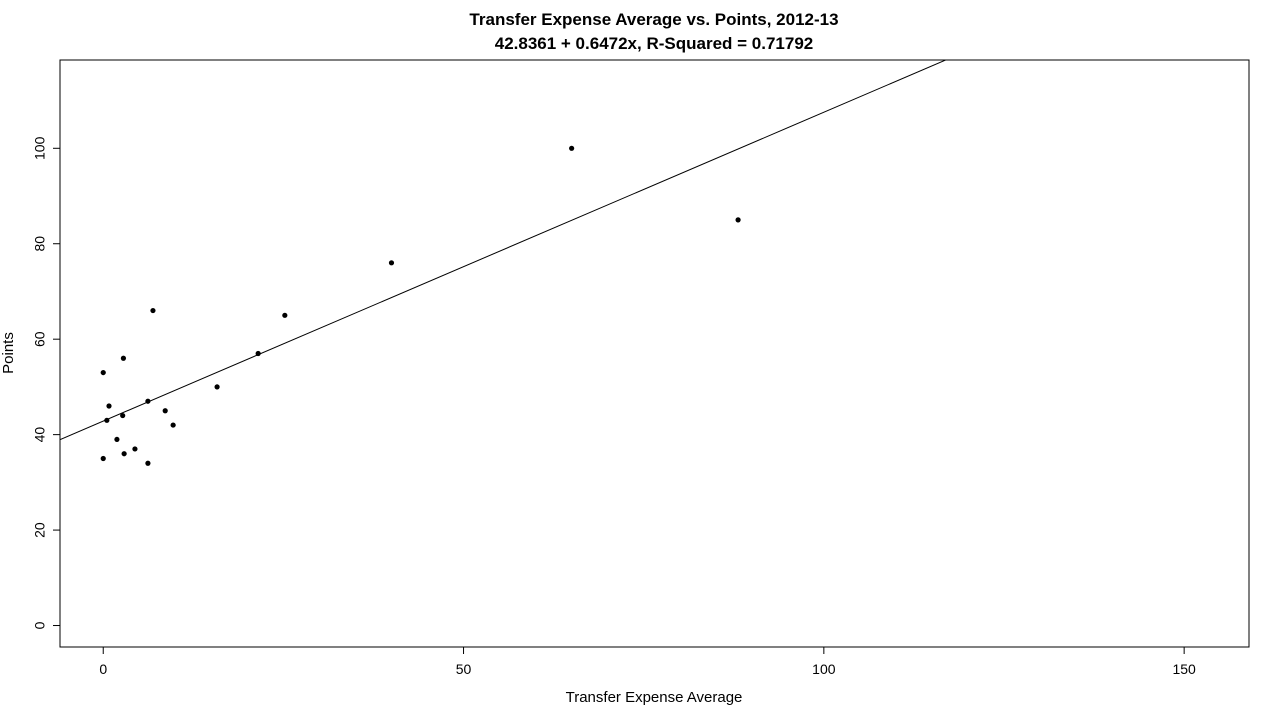 The width and height of the screenshot is (1280, 720). I want to click on y-axis-label: Points, so click(8, 353).